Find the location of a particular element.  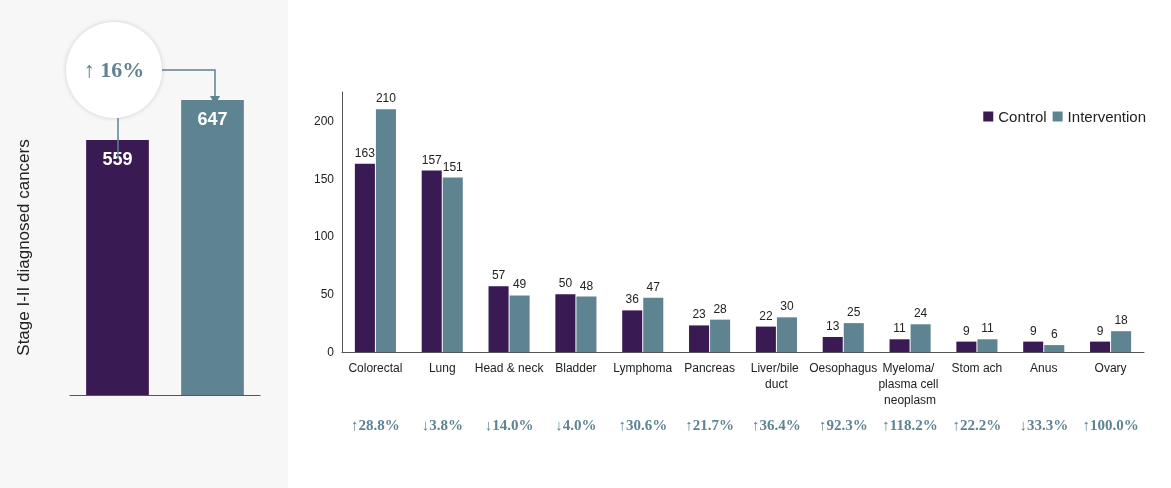

text: ↓3.8% is located at coordinates (442, 425).